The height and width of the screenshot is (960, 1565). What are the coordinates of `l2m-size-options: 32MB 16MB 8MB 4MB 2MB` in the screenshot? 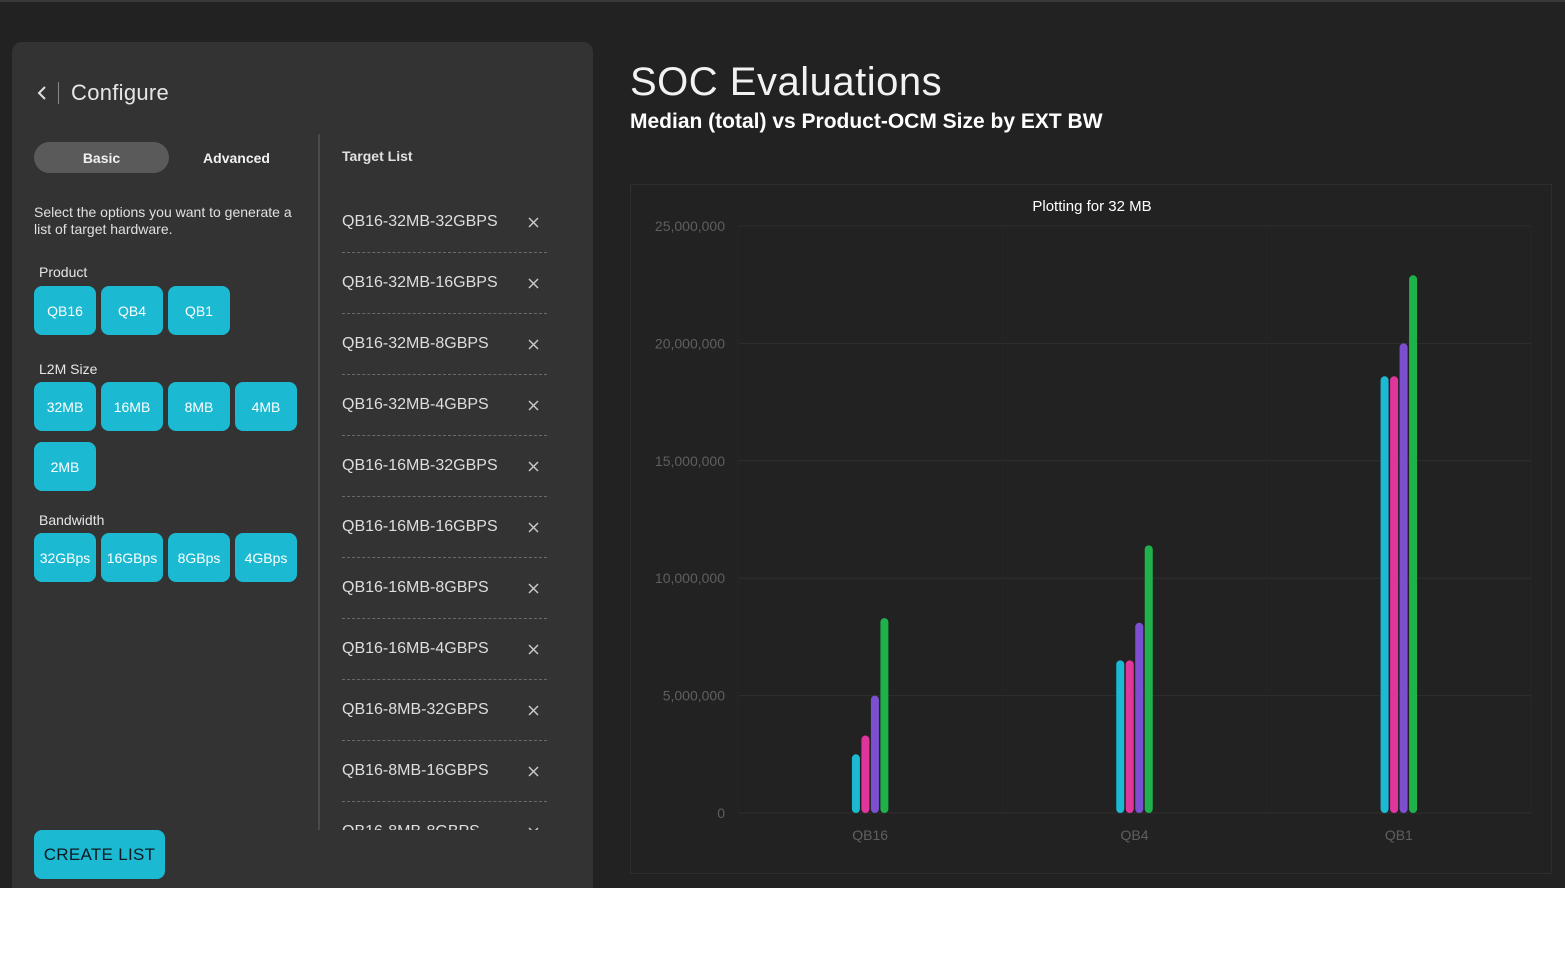 It's located at (171, 439).